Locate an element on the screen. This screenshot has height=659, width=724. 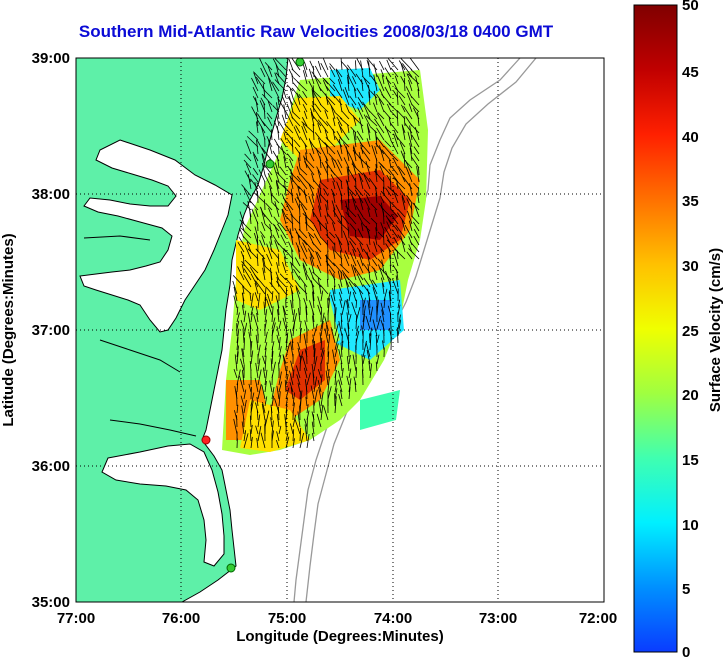
x-tick-label: 74:00 is located at coordinates (393, 618).